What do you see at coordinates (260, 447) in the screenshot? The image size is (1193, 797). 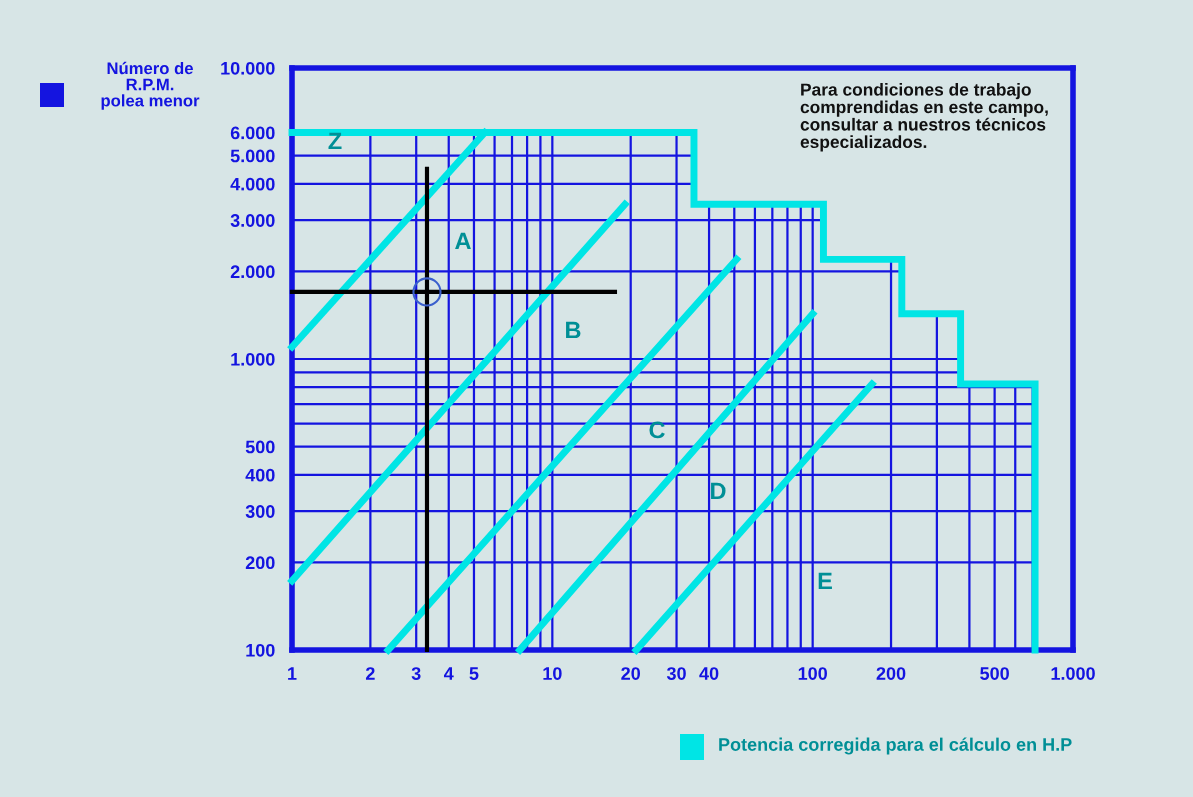 I see `y-tick-label: 500` at bounding box center [260, 447].